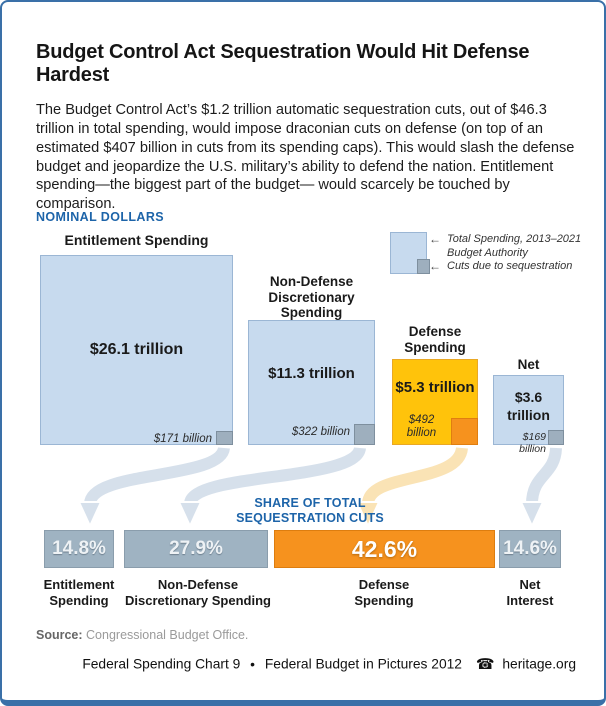  What do you see at coordinates (79, 592) in the screenshot?
I see `entitlement-bar-label: Entitlement Spending` at bounding box center [79, 592].